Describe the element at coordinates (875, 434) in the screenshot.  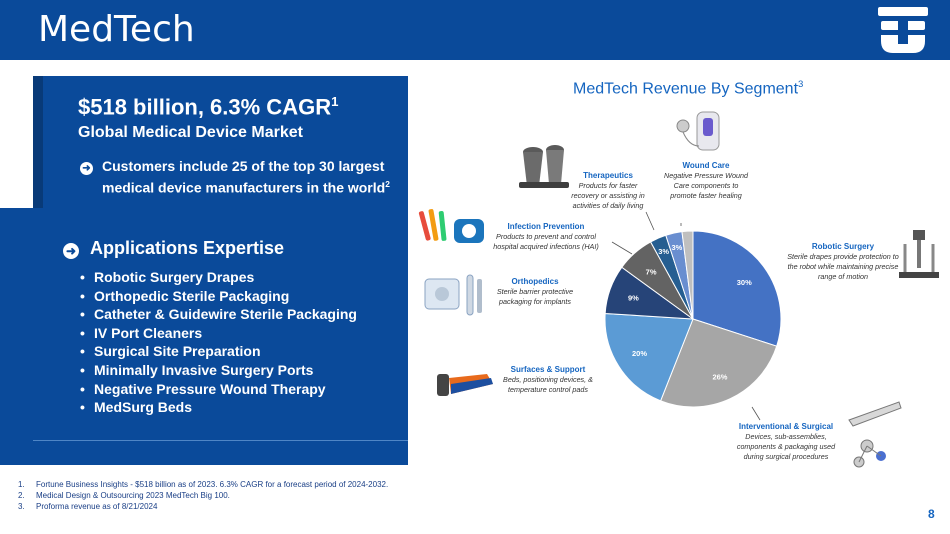
I see `interventional-devices-image` at that location.